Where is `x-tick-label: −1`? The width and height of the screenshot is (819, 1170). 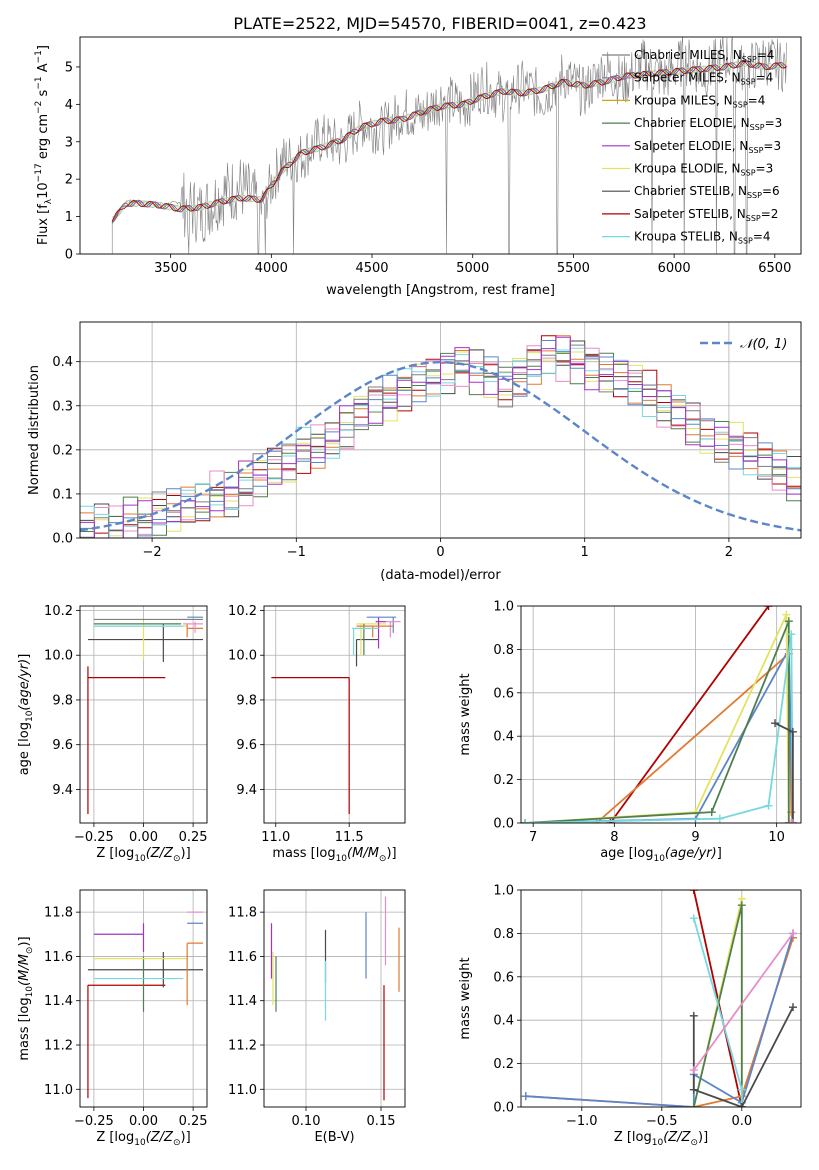 x-tick-label: −1 is located at coordinates (296, 552).